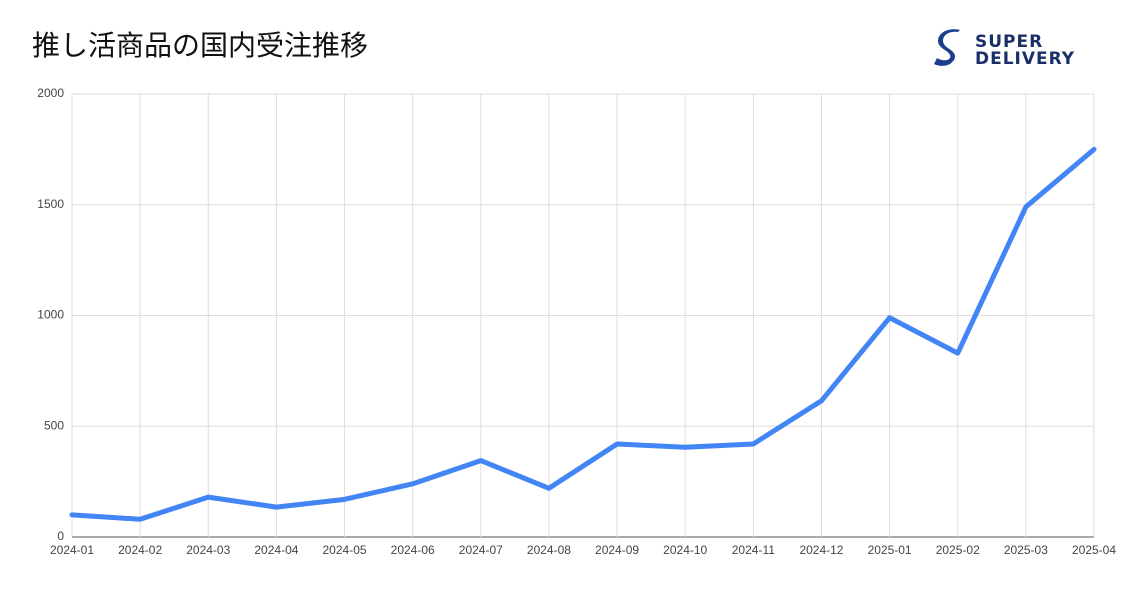 This screenshot has height=590, width=1126. What do you see at coordinates (50, 315) in the screenshot?
I see `y-tick-label: 1000` at bounding box center [50, 315].